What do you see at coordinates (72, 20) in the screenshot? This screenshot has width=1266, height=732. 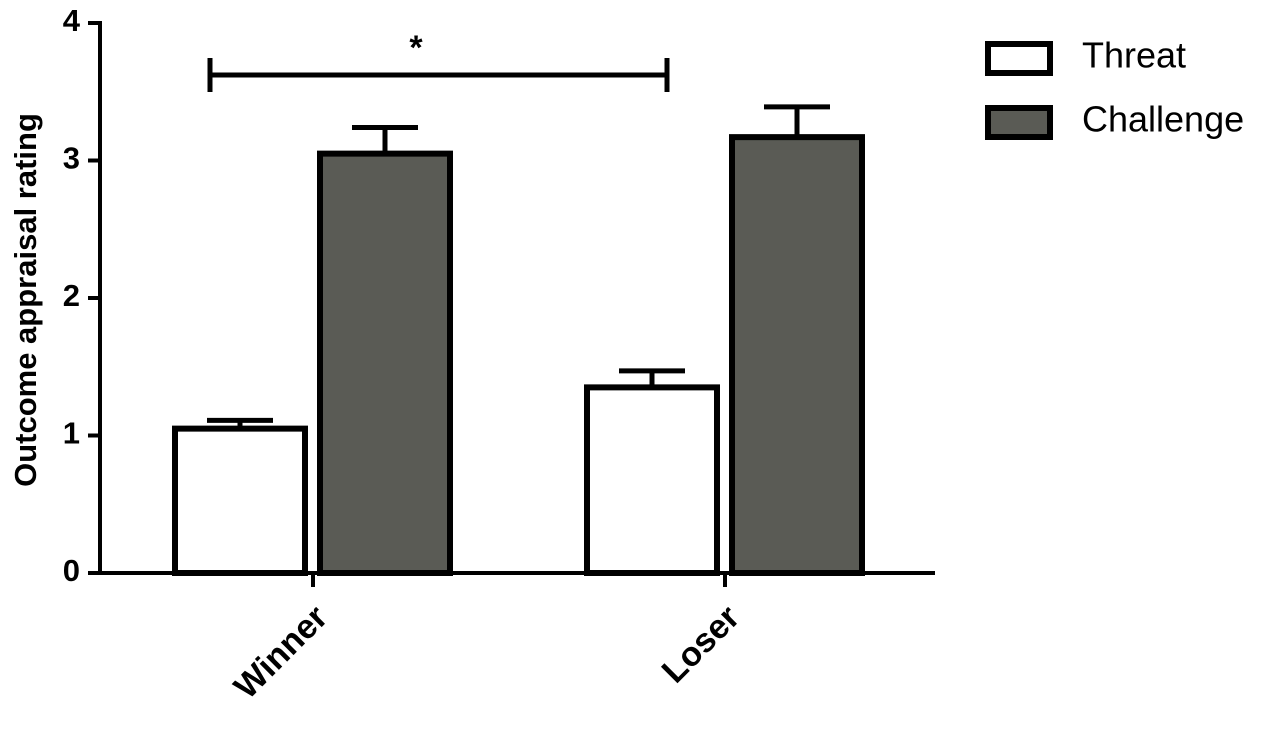 I see `y-tick-label: 4` at bounding box center [72, 20].